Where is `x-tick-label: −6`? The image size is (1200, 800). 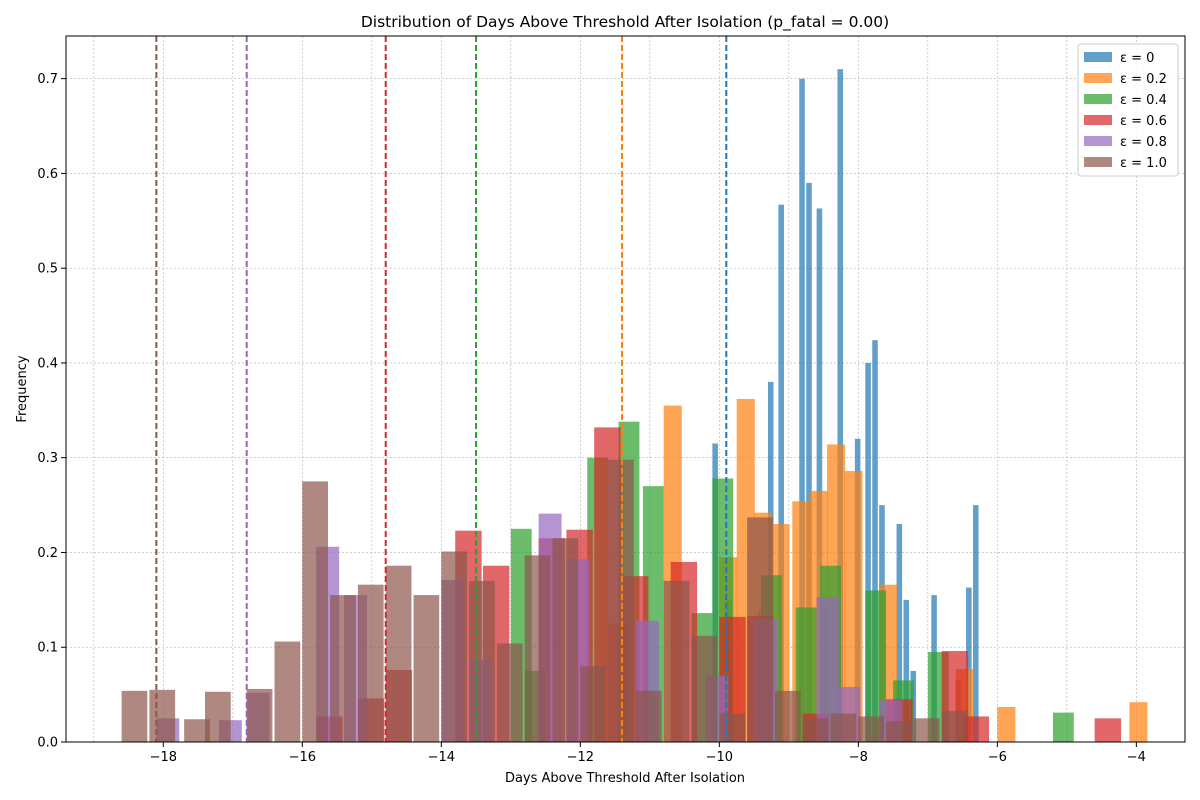 x-tick-label: −6 is located at coordinates (997, 757).